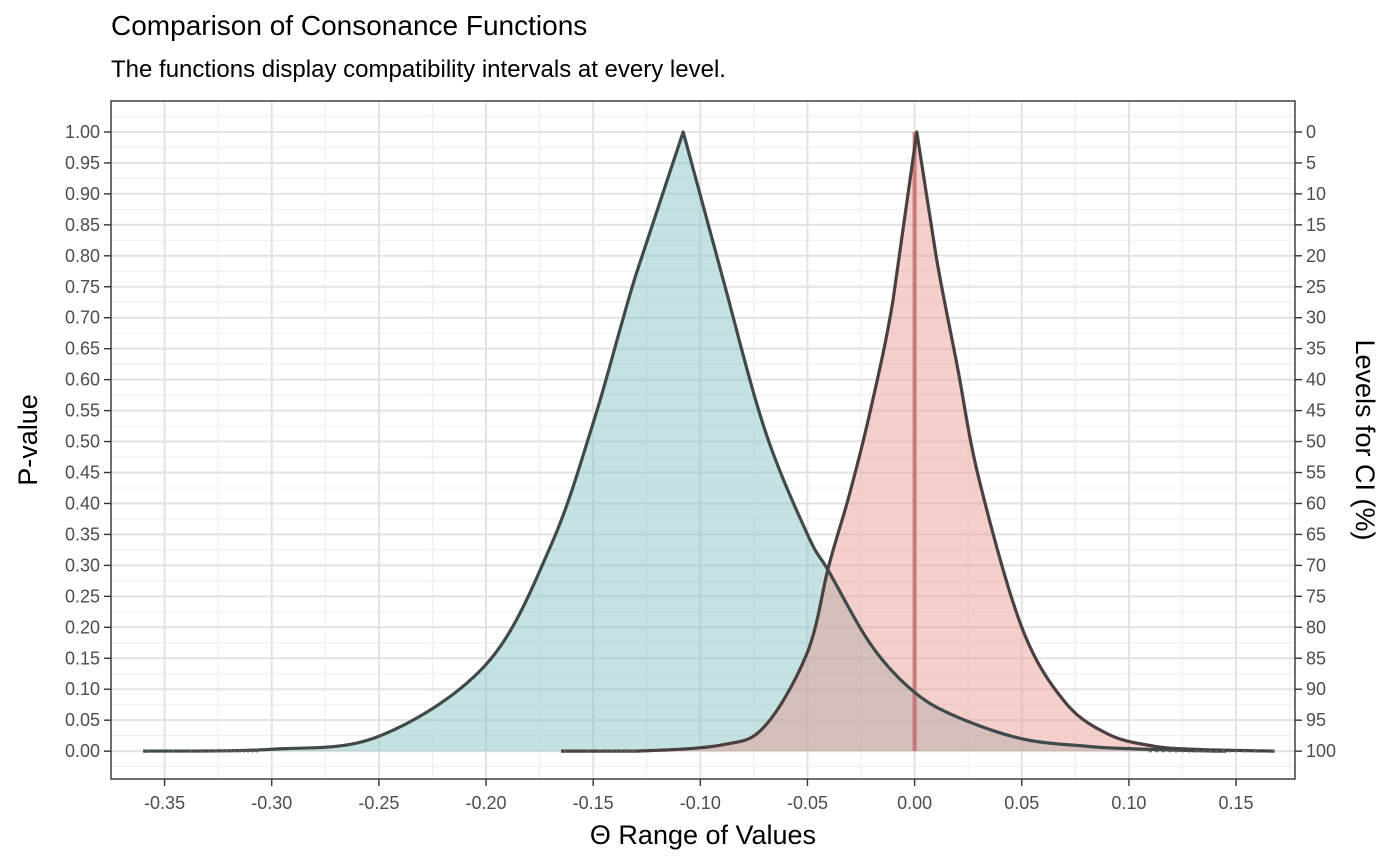 Image resolution: width=1400 pixels, height=866 pixels. What do you see at coordinates (82, 194) in the screenshot?
I see `y-tick-label: 0.90` at bounding box center [82, 194].